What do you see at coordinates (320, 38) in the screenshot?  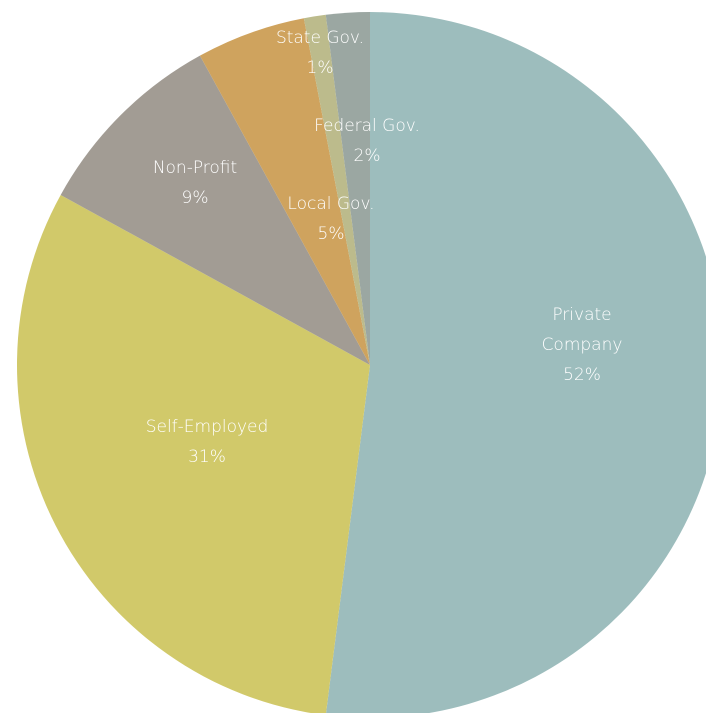 I see `slice-name: State Gov.` at bounding box center [320, 38].